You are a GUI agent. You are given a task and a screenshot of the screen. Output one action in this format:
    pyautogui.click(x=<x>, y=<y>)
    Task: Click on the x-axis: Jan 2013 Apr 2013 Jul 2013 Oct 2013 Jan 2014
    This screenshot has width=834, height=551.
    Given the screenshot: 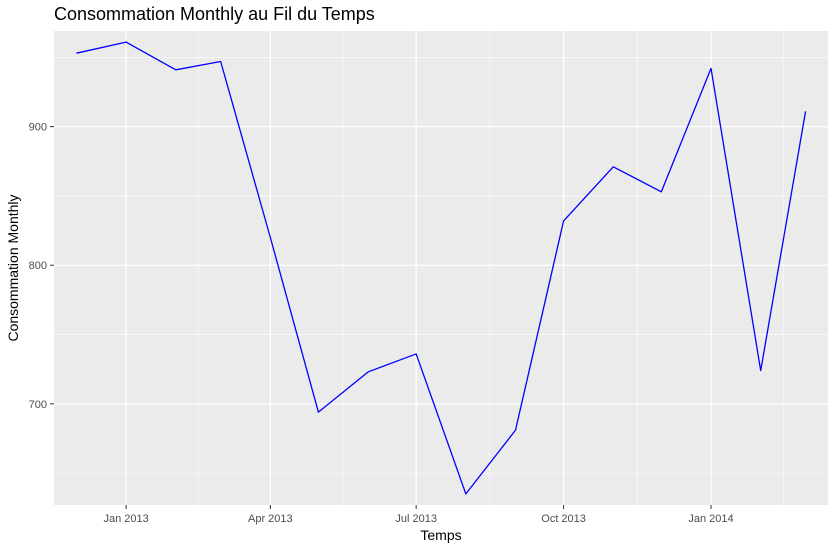 What is the action you would take?
    pyautogui.click(x=418, y=515)
    